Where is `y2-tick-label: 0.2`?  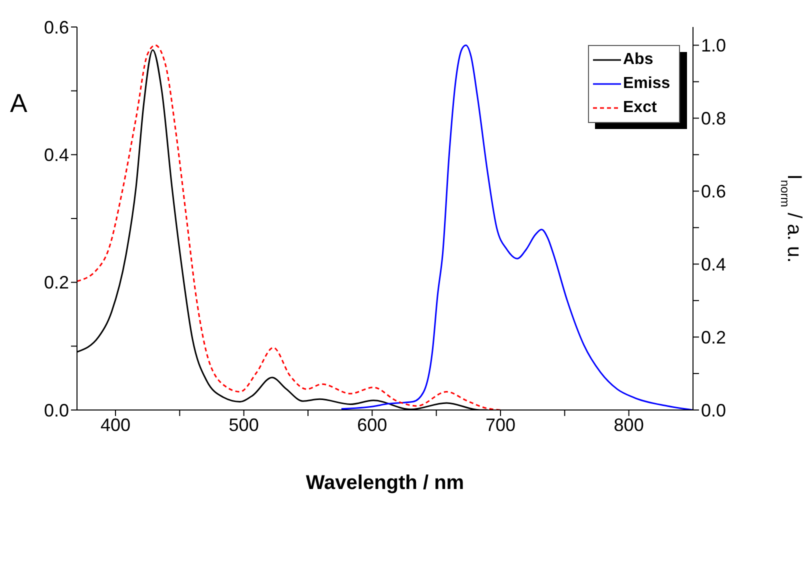
y2-tick-label: 0.2 is located at coordinates (713, 337).